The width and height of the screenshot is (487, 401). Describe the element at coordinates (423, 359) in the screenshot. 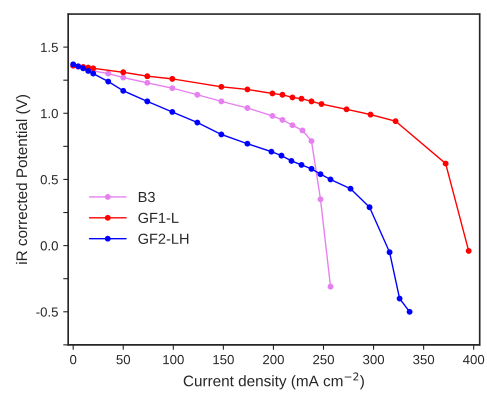

I see `x-tick-label: 350` at that location.